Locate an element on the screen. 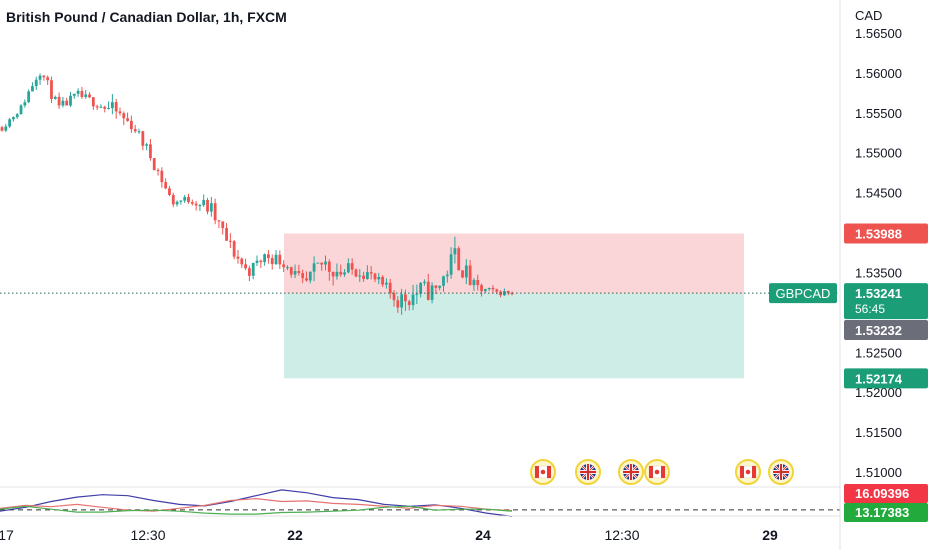 The height and width of the screenshot is (555, 932). price-tick-label: 1.55000 is located at coordinates (878, 153).